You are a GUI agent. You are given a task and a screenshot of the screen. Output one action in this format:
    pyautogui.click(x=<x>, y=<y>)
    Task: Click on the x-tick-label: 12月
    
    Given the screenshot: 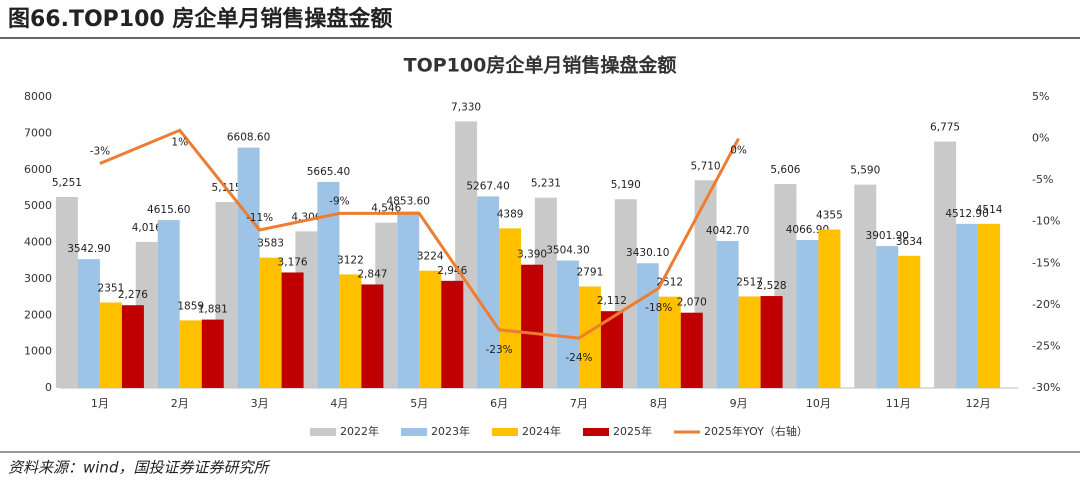 What is the action you would take?
    pyautogui.click(x=978, y=403)
    